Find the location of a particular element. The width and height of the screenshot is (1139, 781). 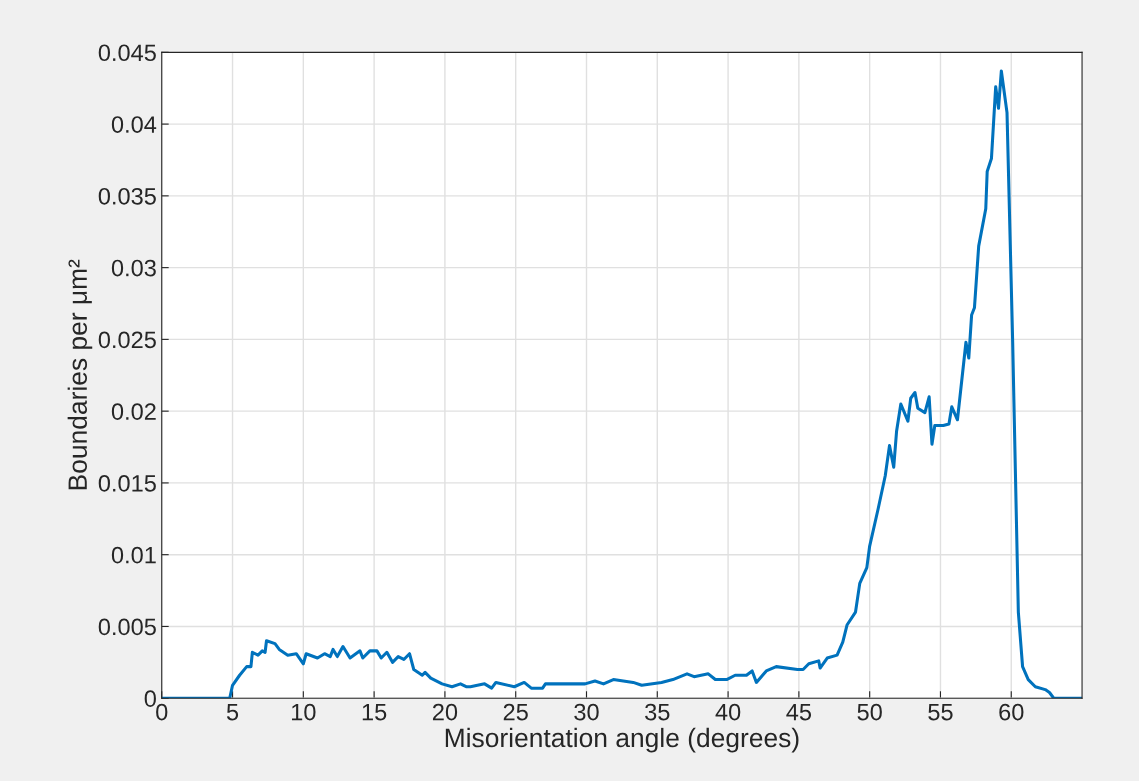

x-tick-label: 50 is located at coordinates (869, 712).